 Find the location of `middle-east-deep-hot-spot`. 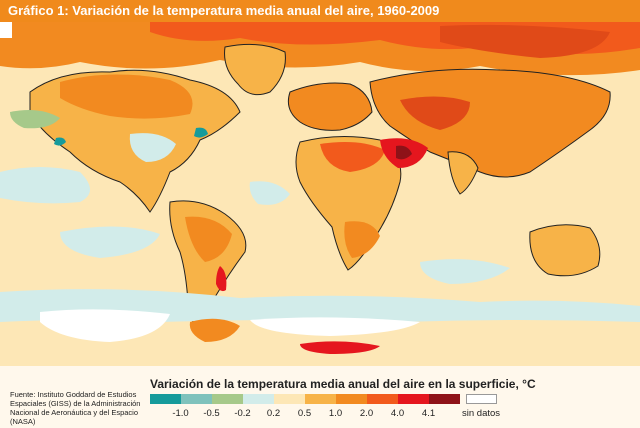

middle-east-deep-hot-spot is located at coordinates (404, 152).